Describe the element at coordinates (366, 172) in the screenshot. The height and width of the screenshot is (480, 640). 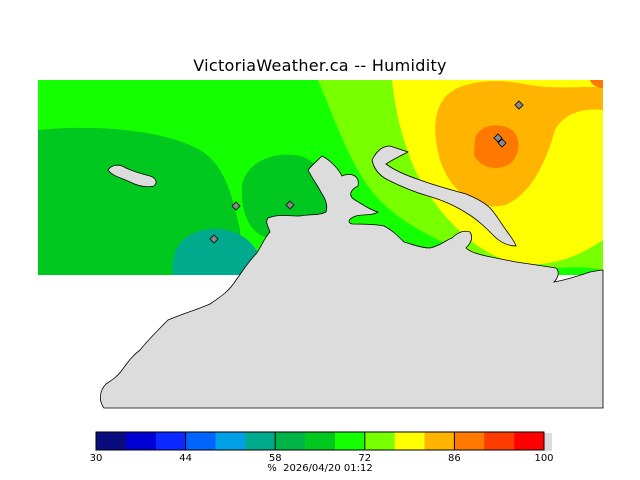
I see `station-markers` at that location.